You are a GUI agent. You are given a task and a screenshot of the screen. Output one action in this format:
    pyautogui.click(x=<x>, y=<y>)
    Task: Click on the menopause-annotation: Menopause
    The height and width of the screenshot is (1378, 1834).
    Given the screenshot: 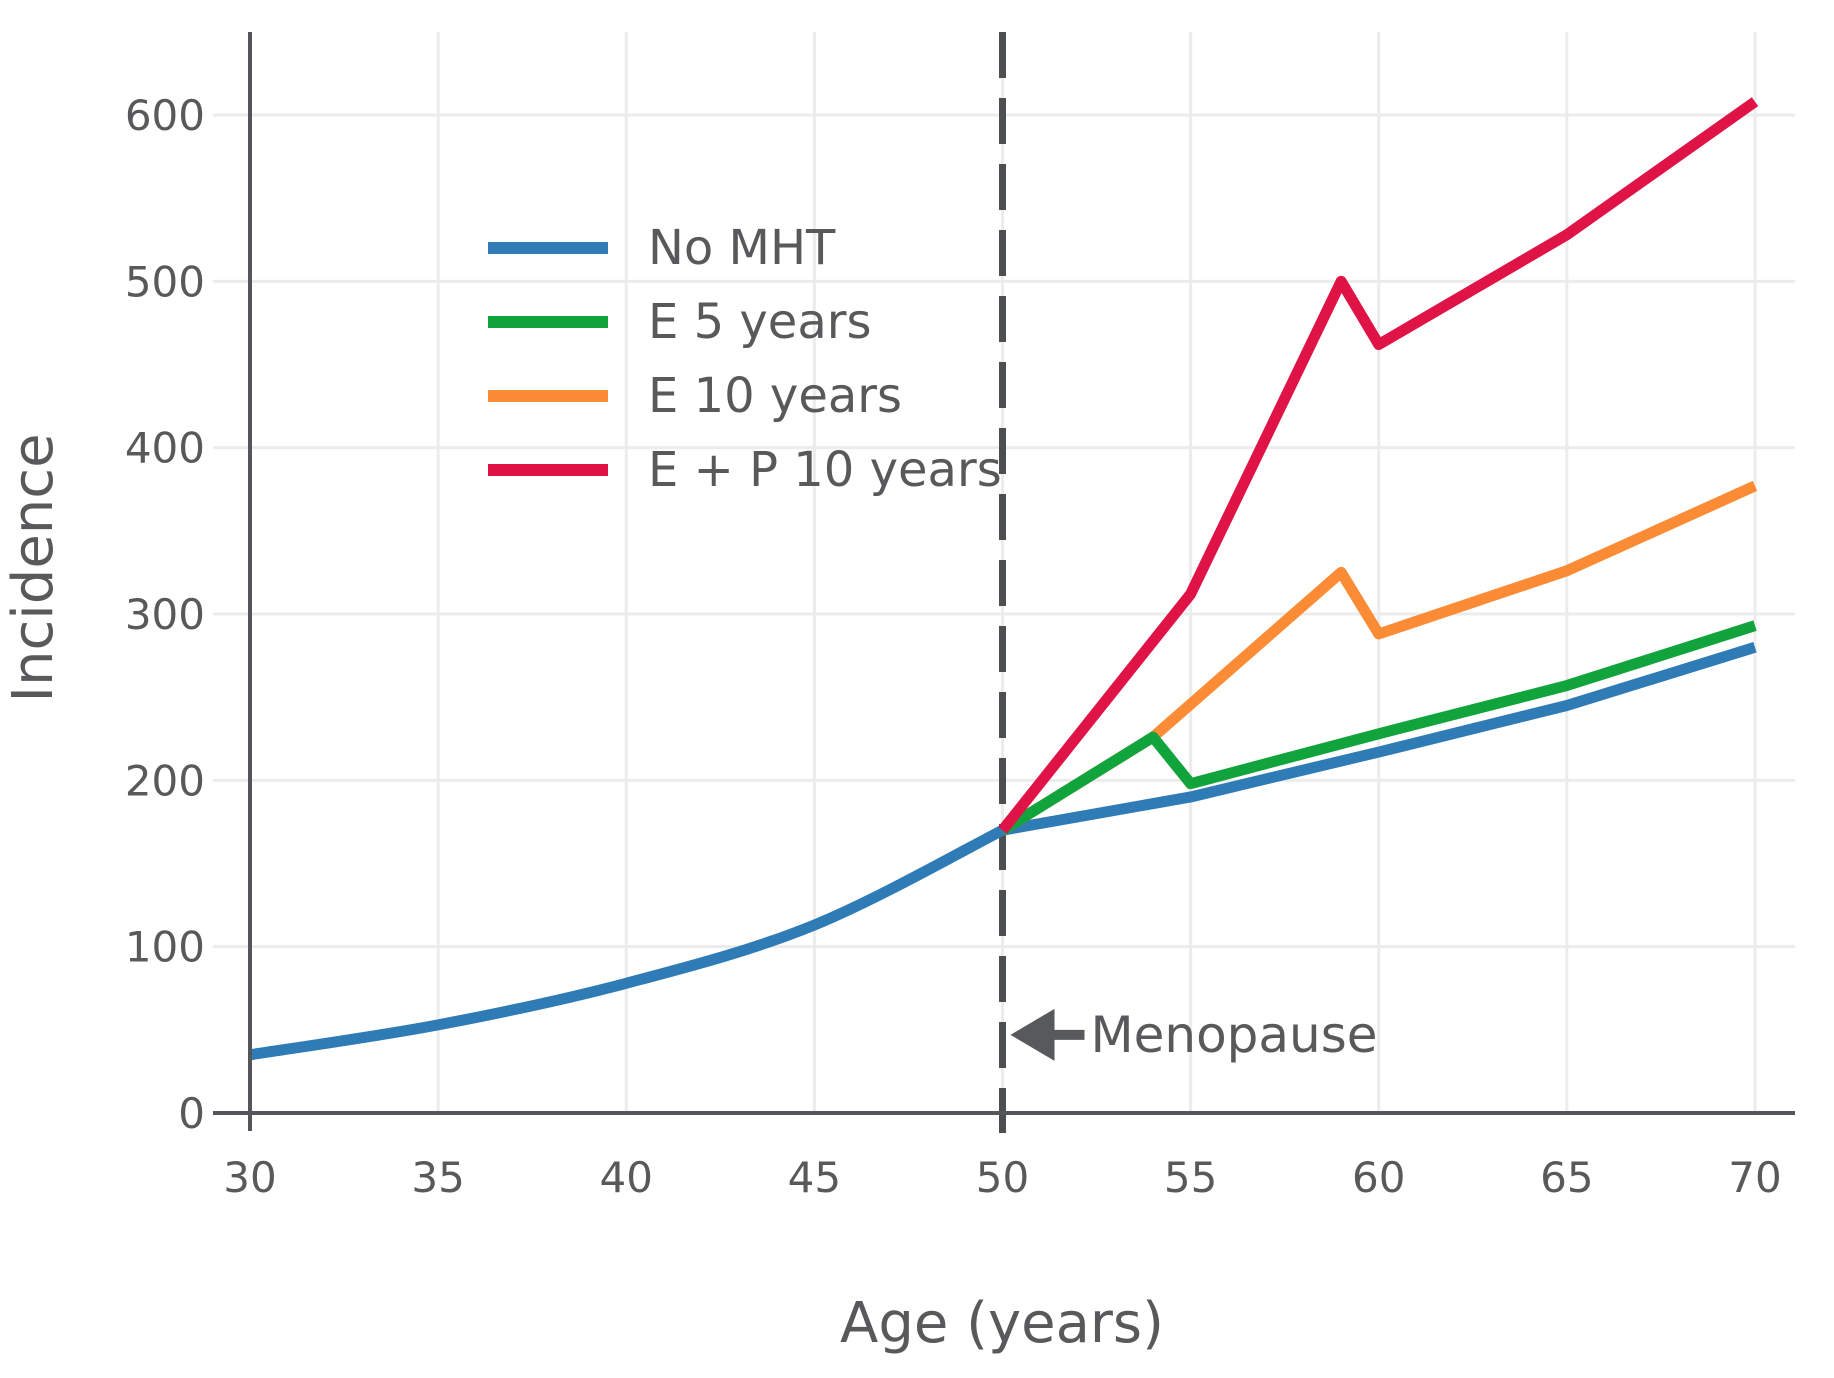 What is the action you would take?
    pyautogui.click(x=1194, y=1035)
    